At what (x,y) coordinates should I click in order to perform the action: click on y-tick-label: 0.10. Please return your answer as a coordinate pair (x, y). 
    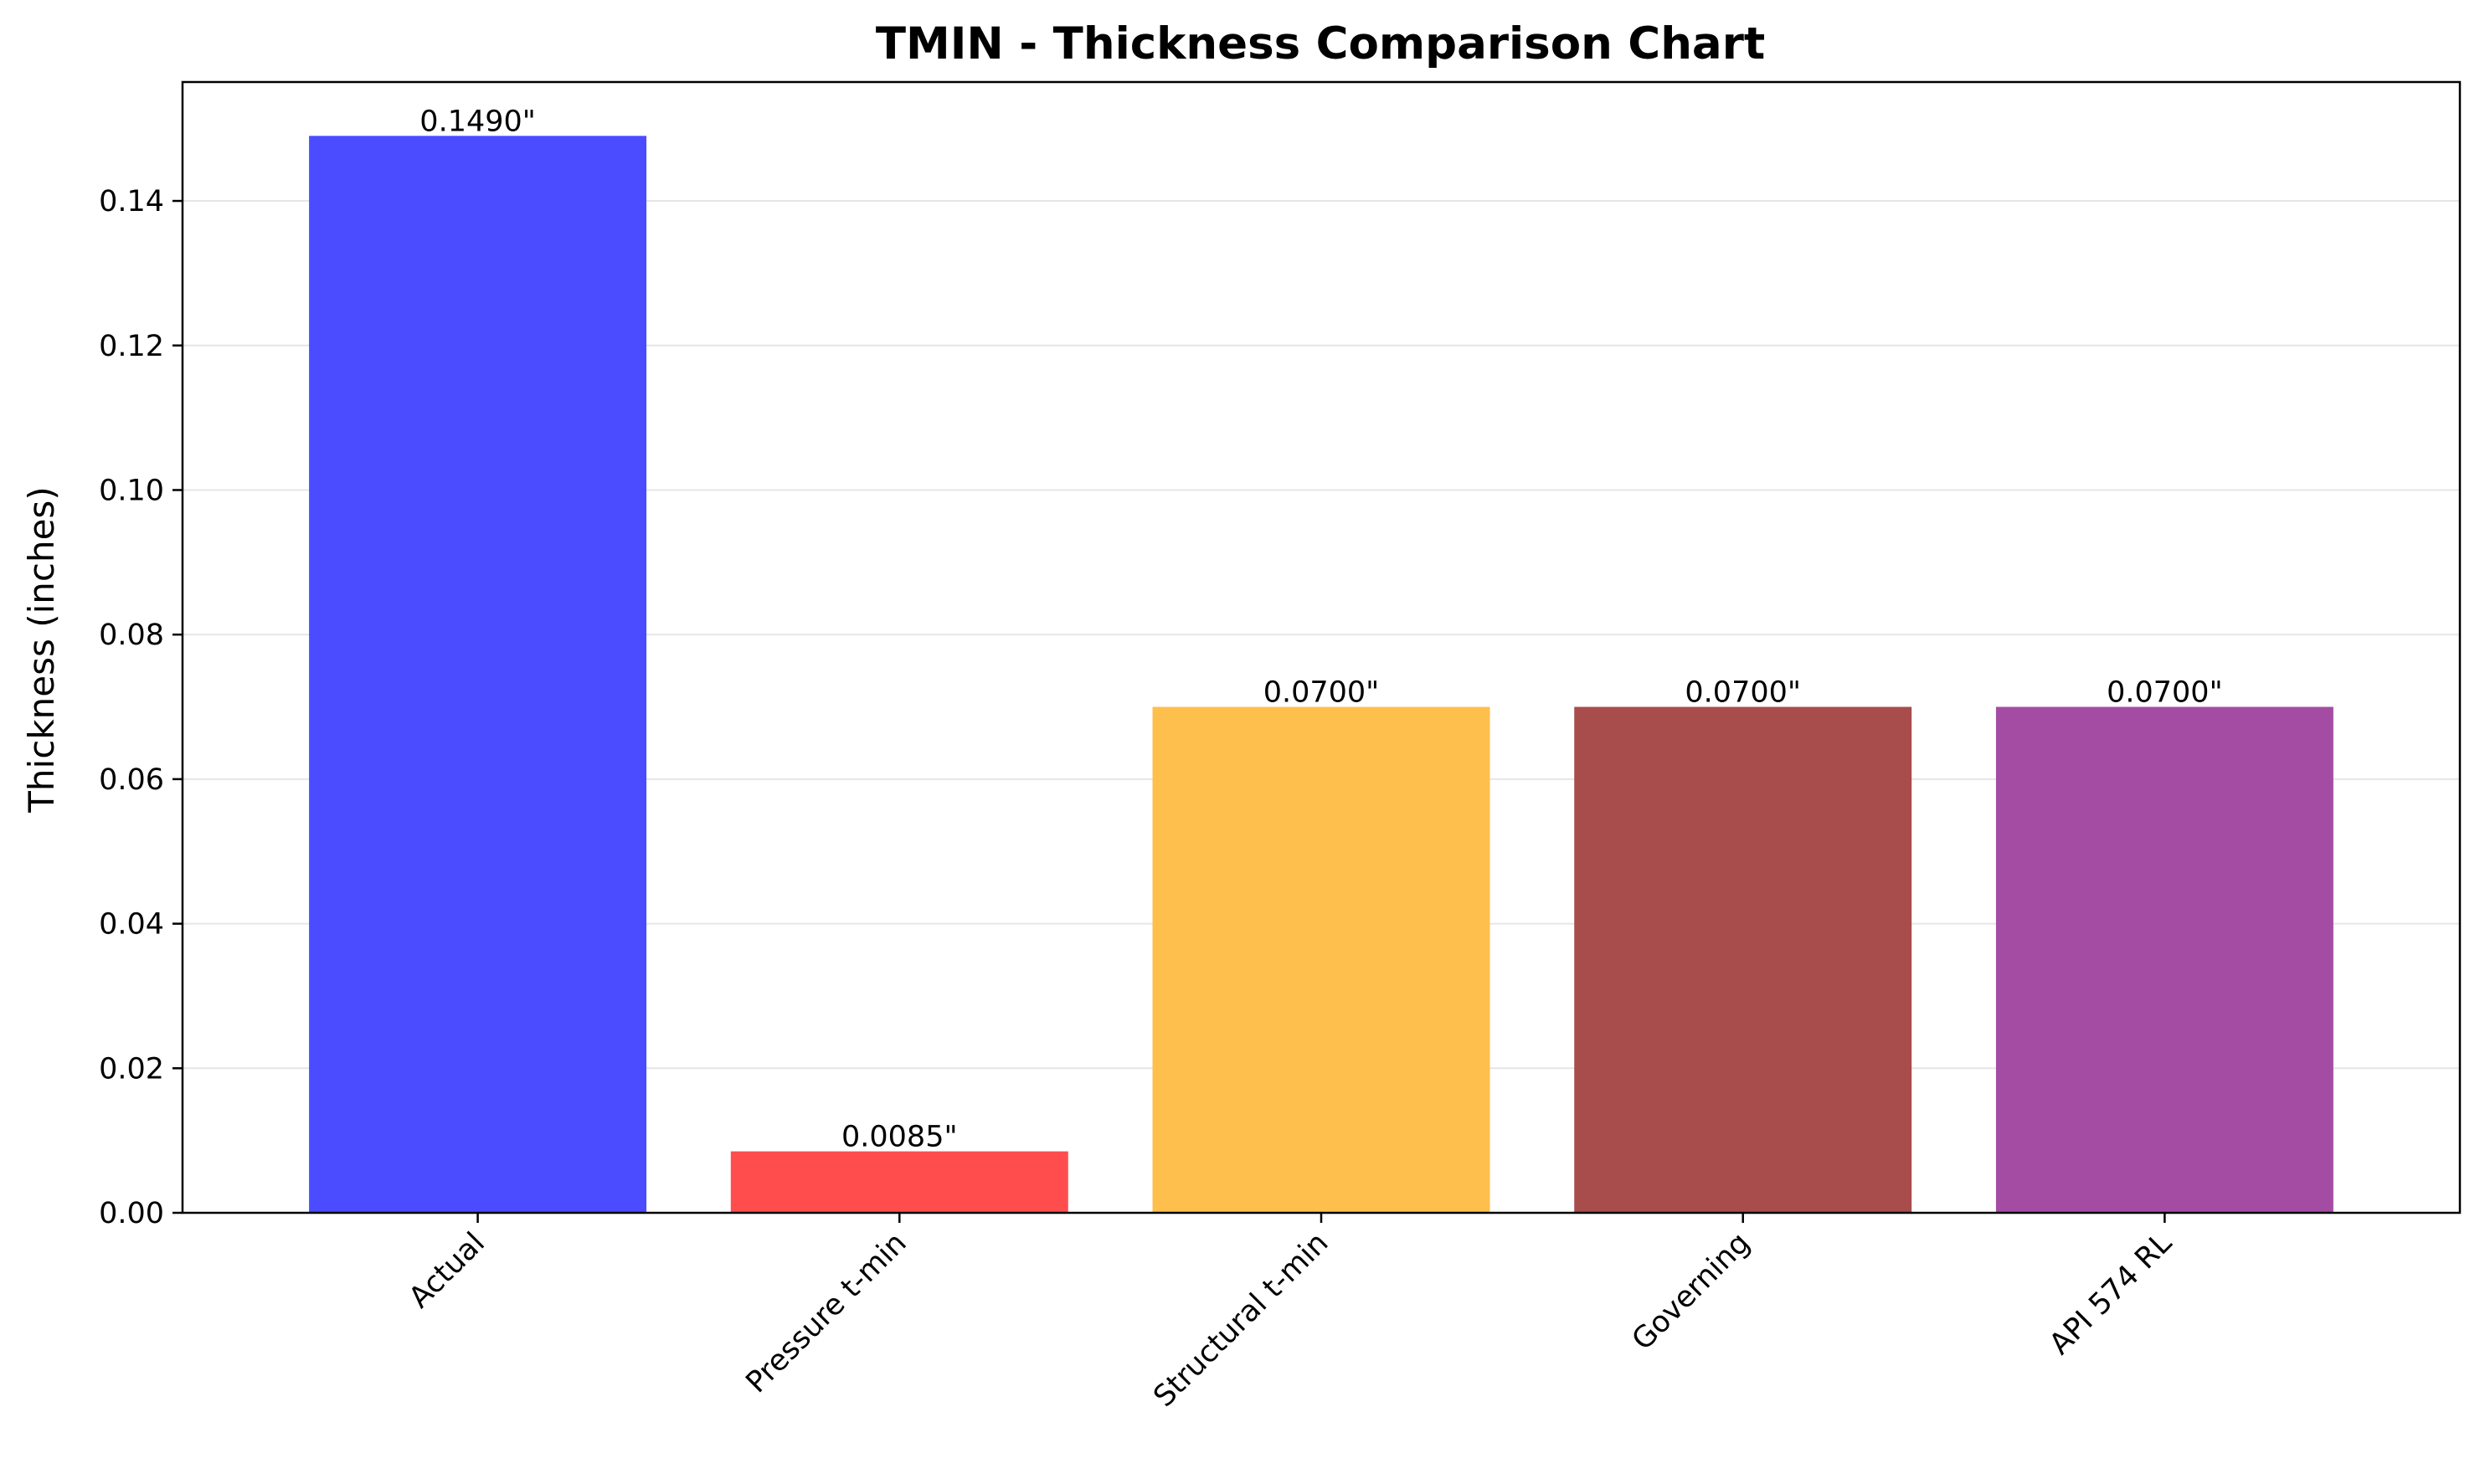
    Looking at the image, I should click on (131, 490).